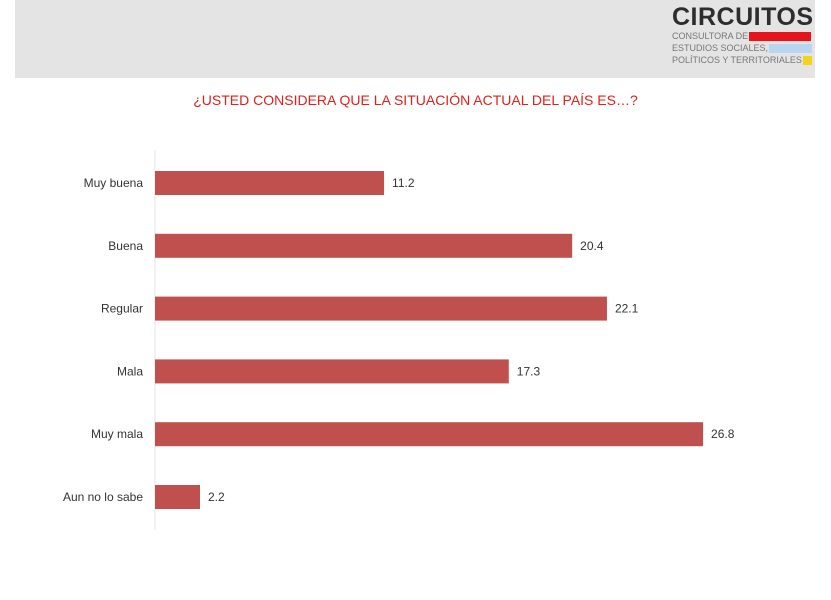  Describe the element at coordinates (627, 309) in the screenshot. I see `data-label: 22.1` at that location.